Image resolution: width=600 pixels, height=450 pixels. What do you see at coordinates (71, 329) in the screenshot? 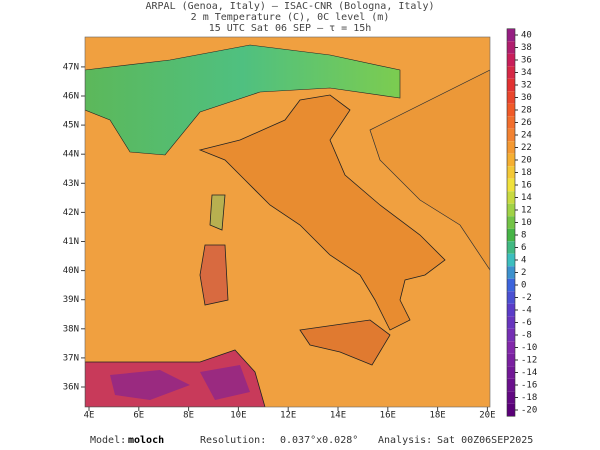
I see `lat-label: 38N` at bounding box center [71, 329].